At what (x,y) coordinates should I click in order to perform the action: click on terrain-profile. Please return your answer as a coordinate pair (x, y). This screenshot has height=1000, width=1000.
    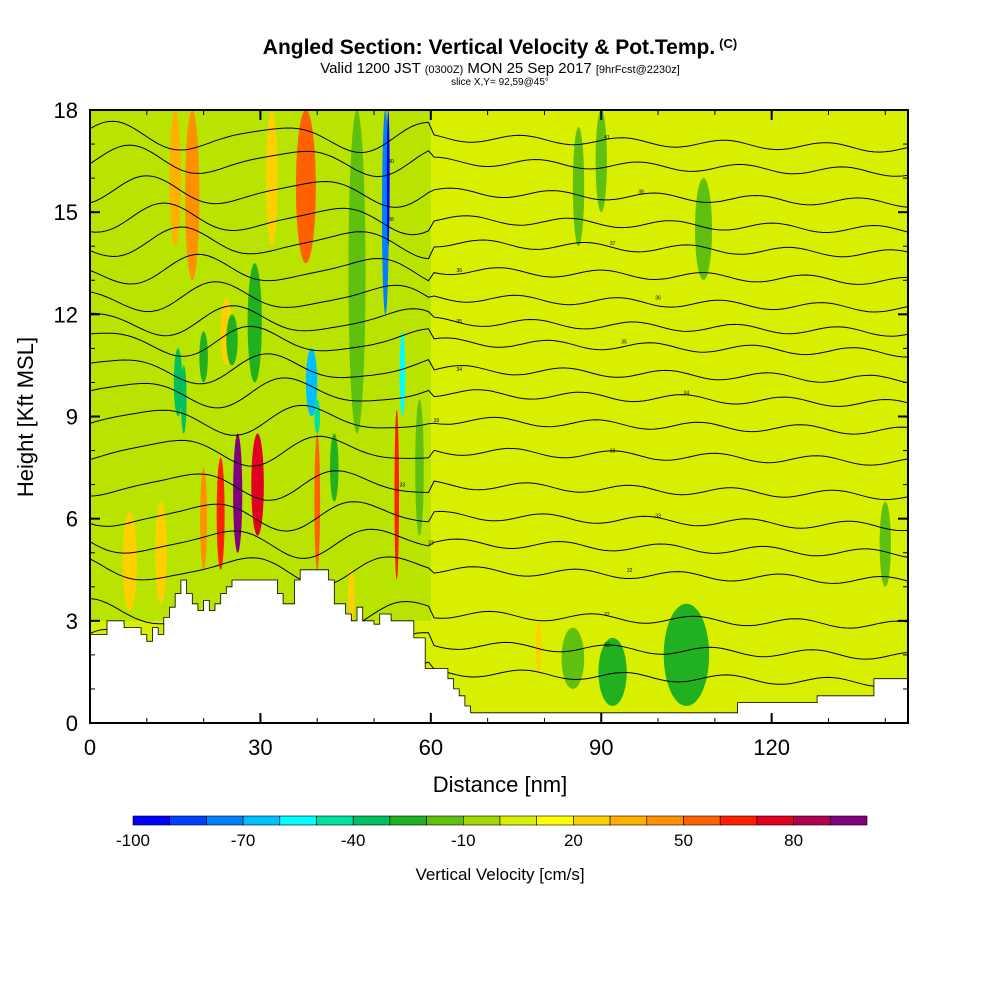
    Looking at the image, I should click on (499, 646).